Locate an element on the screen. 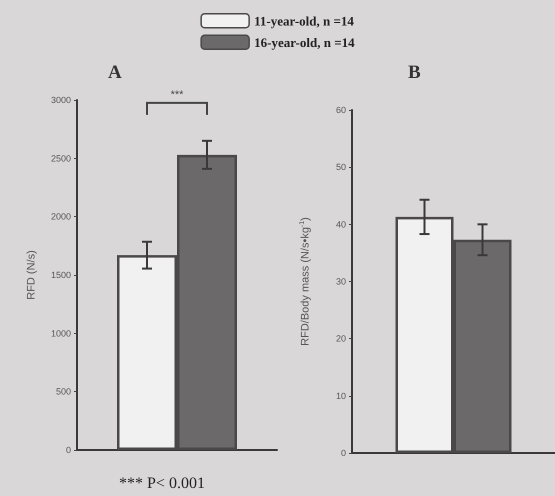 The width and height of the screenshot is (555, 496). y-tick-label: 60 is located at coordinates (341, 110).